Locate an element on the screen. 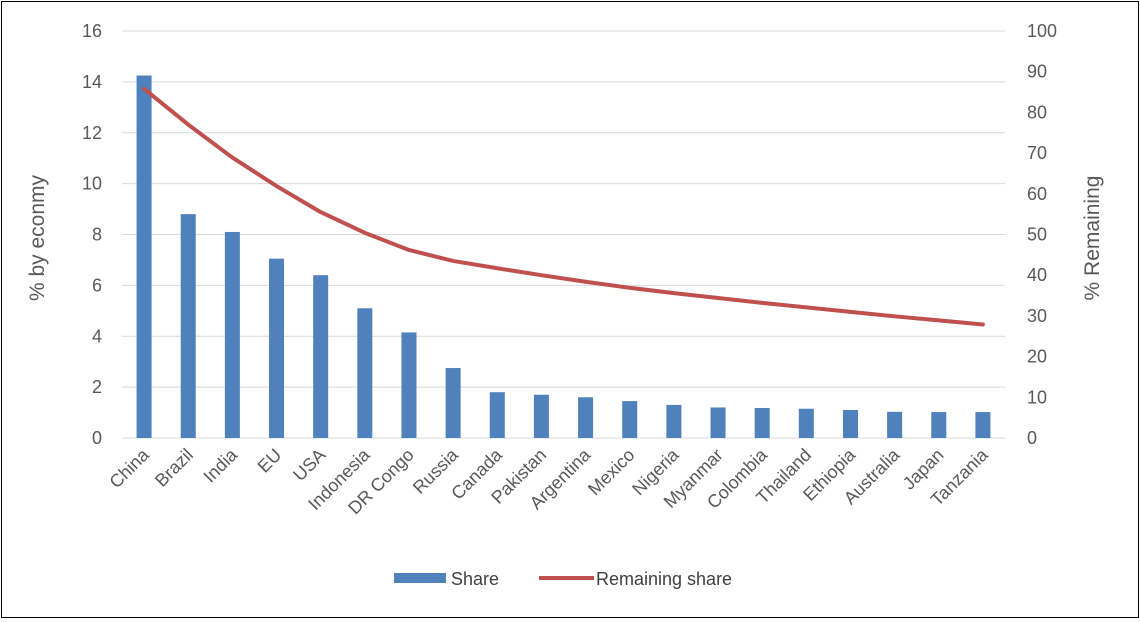 This screenshot has width=1140, height=622. bar-brazil is located at coordinates (188, 326).